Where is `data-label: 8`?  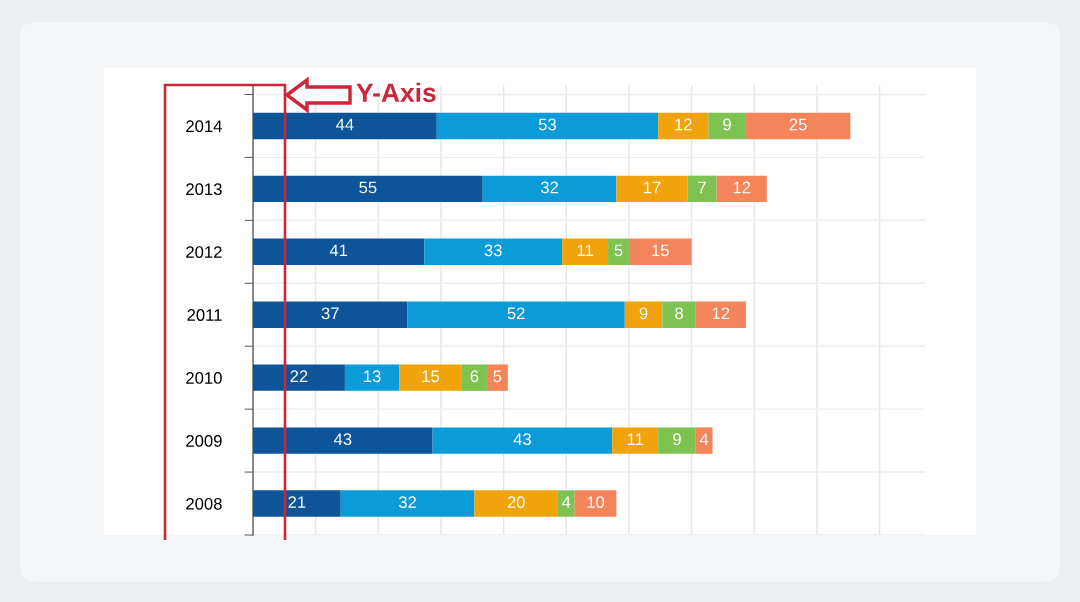 data-label: 8 is located at coordinates (679, 313).